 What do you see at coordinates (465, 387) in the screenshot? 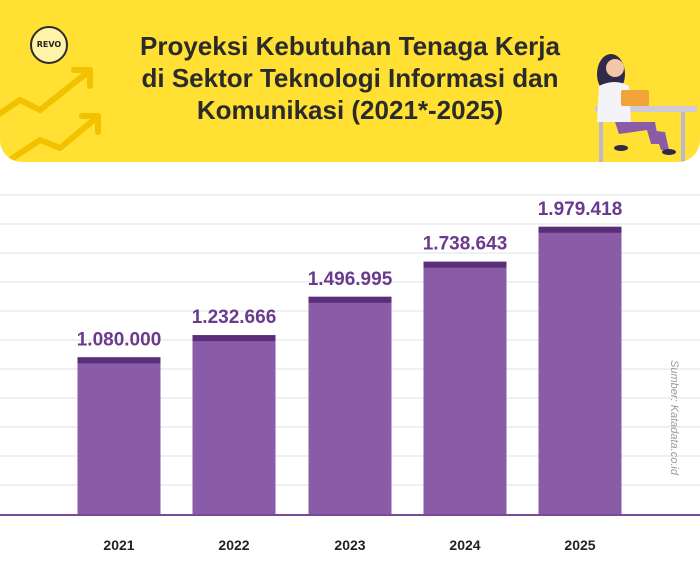
I see `bar-2024` at bounding box center [465, 387].